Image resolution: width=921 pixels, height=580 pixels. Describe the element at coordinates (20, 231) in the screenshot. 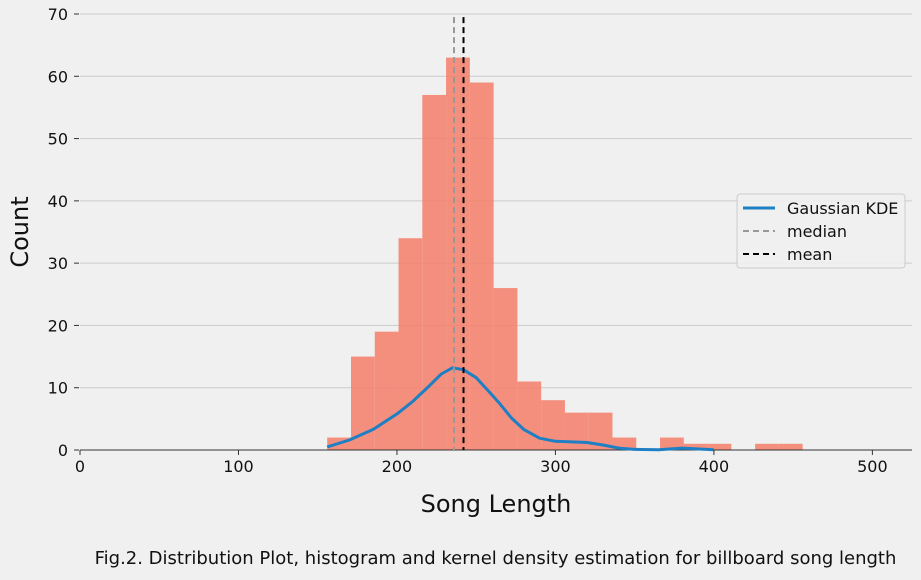

I see `y-axis-label: Count` at that location.